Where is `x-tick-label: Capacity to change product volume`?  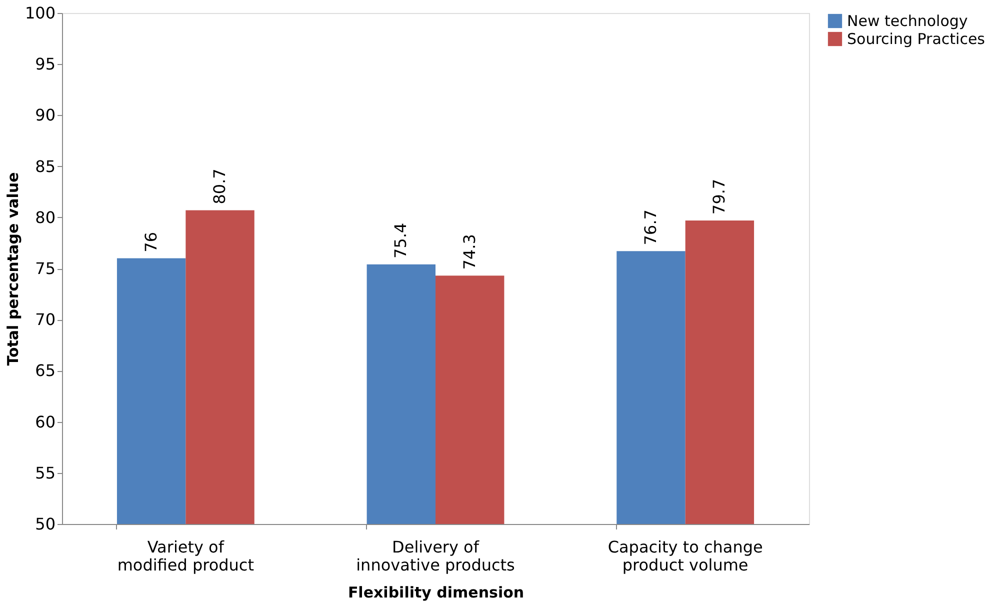
x-tick-label: Capacity to change product volume is located at coordinates (685, 556).